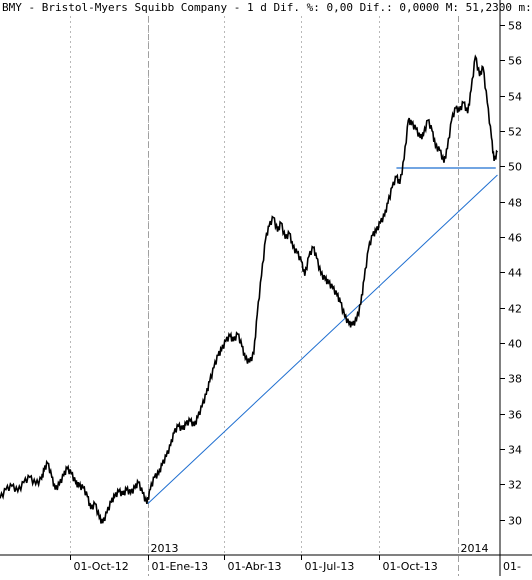 Image resolution: width=532 pixels, height=580 pixels. Describe the element at coordinates (180, 566) in the screenshot. I see `x-tick-label: 01-Ene-13` at that location.